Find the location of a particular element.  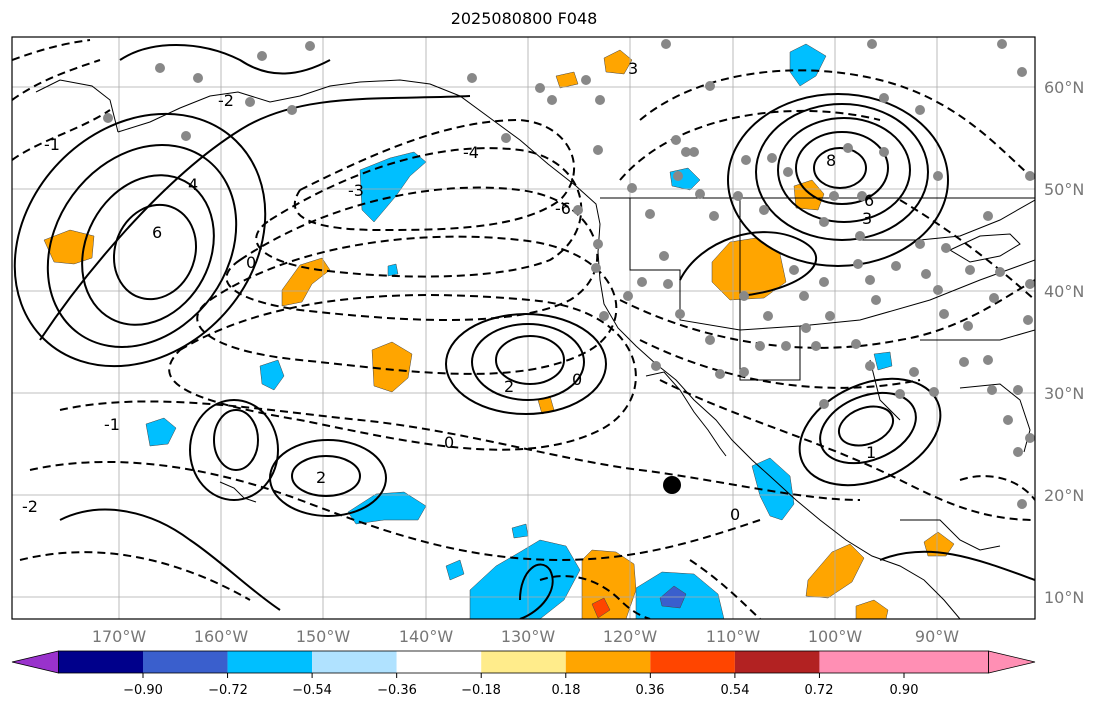

lon-label-150w: 150°W is located at coordinates (323, 636).